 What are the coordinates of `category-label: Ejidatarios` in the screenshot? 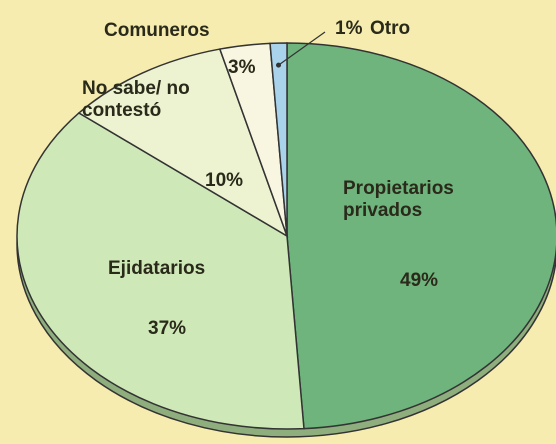 It's located at (157, 268).